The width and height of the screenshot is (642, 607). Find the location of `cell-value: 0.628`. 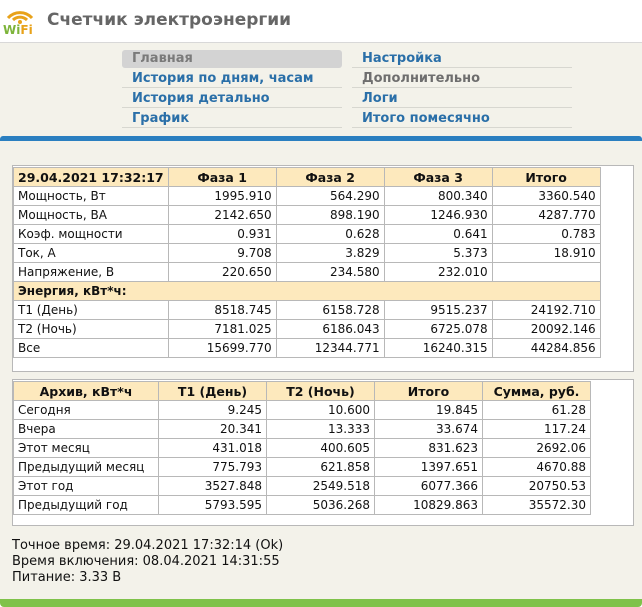

cell-value: 0.628 is located at coordinates (330, 234).